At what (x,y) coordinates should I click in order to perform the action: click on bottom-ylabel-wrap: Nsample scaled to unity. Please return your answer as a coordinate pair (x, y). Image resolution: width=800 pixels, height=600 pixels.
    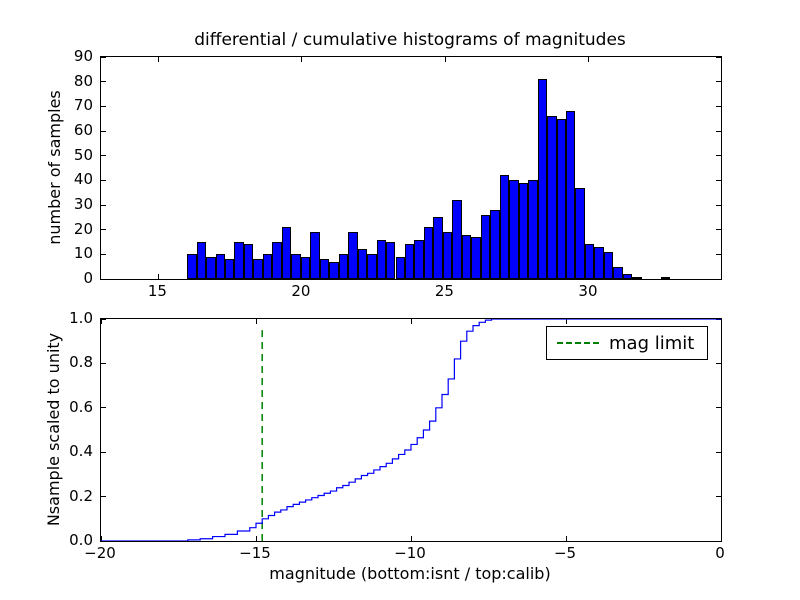
    Looking at the image, I should click on (54, 429).